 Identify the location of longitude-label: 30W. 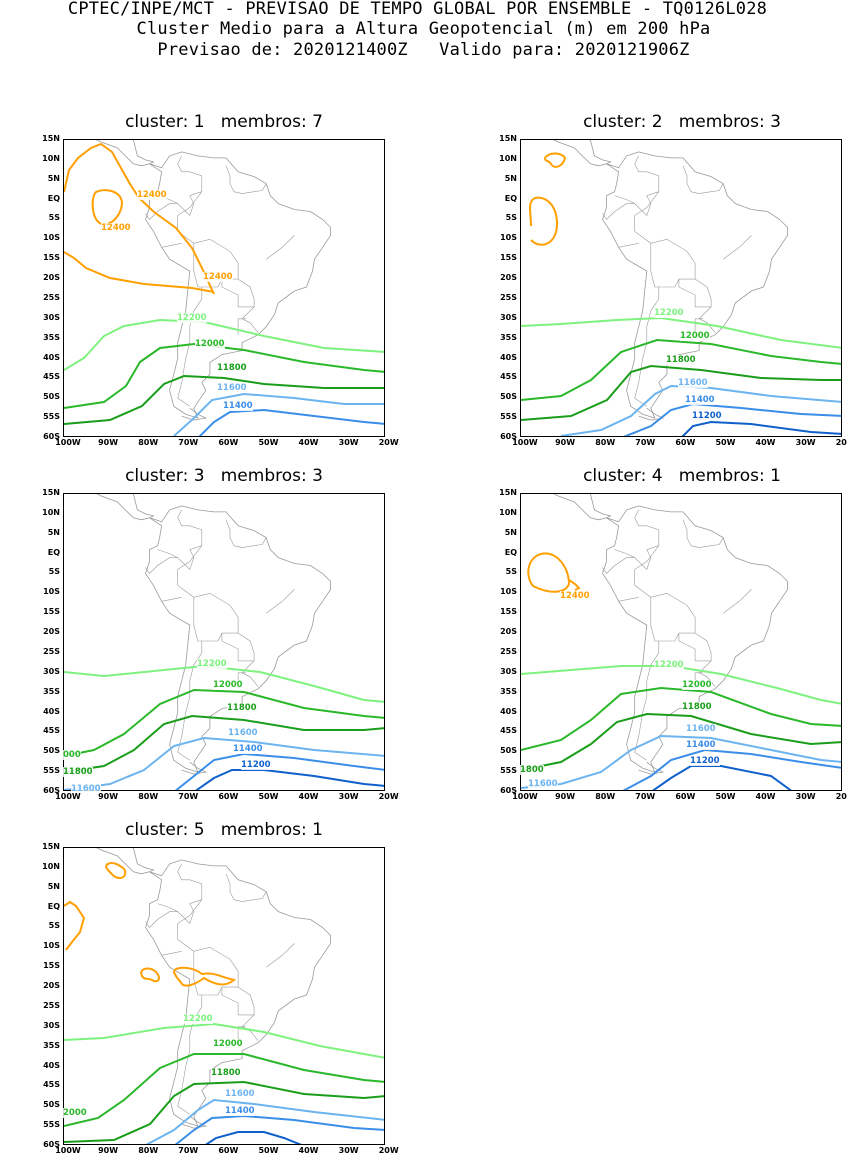
(805, 796).